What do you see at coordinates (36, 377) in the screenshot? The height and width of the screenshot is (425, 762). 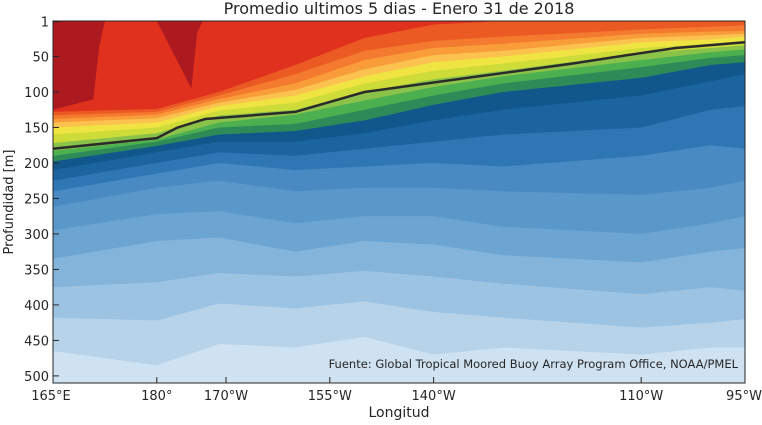 I see `y-tick-label: 500` at bounding box center [36, 377].